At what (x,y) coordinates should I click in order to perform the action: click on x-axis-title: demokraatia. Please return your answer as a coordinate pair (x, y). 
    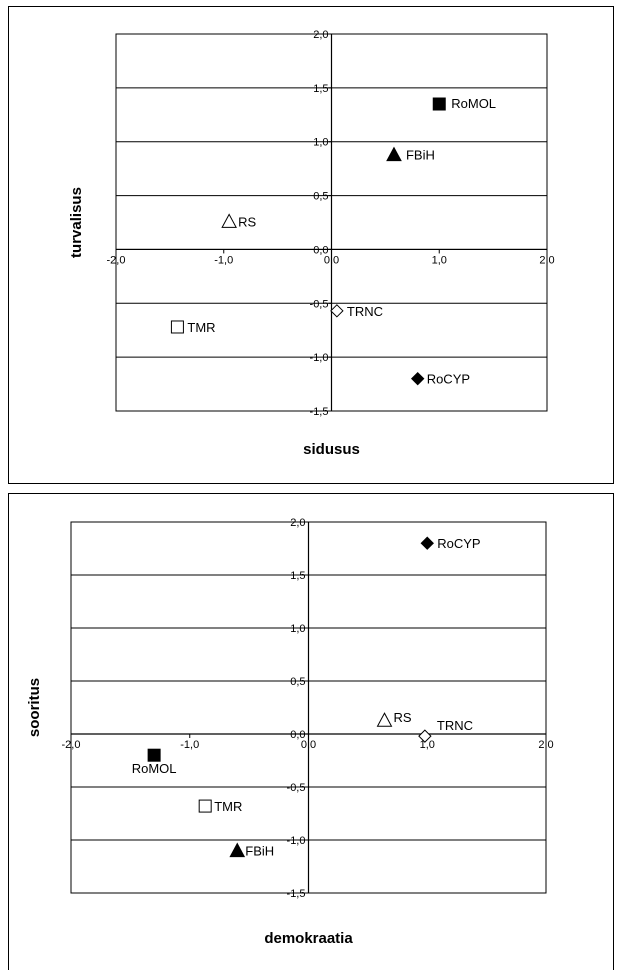
    Looking at the image, I should click on (308, 938).